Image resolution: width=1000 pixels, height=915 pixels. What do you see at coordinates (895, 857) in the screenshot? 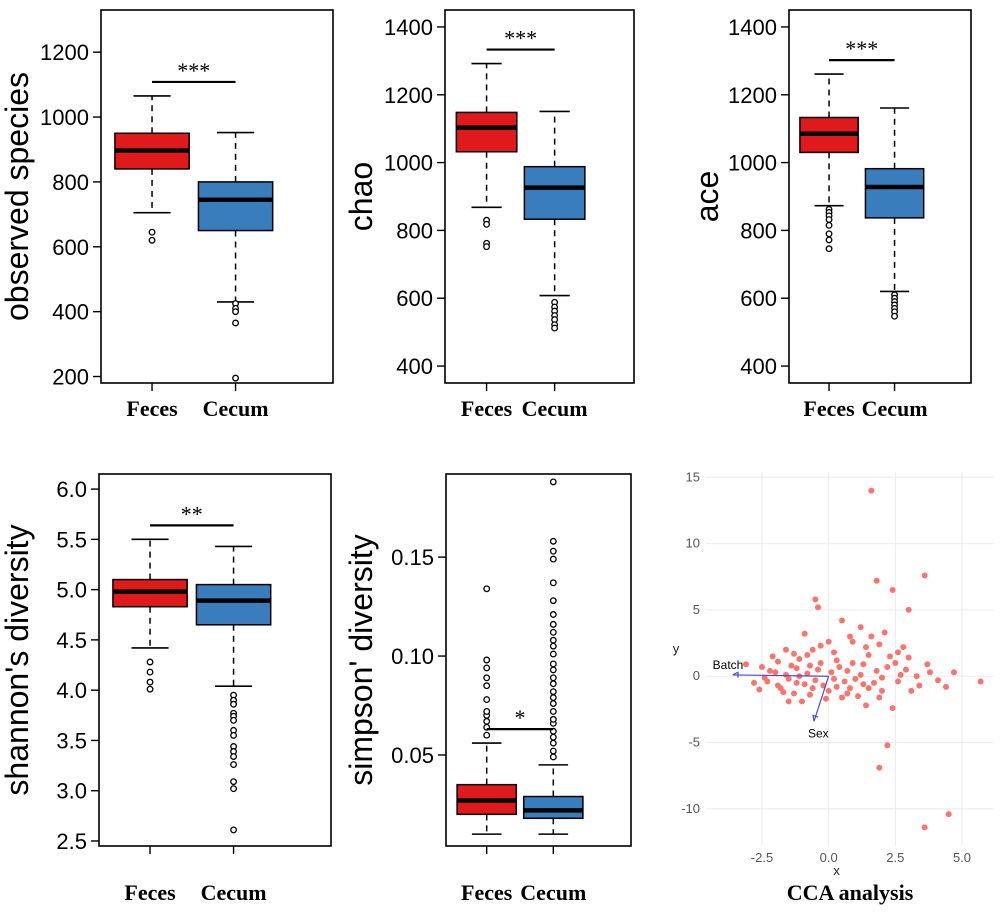
I see `x-tick-label: 2.5` at bounding box center [895, 857].